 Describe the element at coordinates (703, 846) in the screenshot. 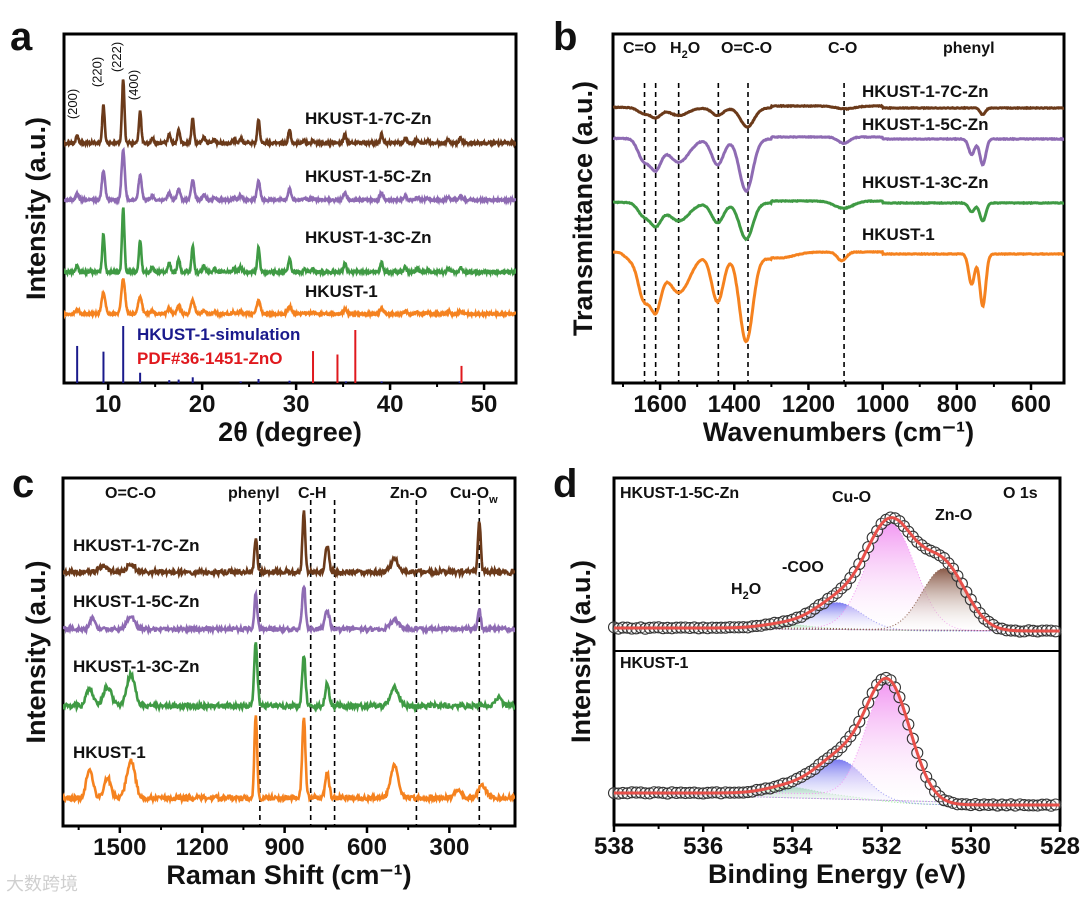

I see `x-tick-label: 536` at that location.